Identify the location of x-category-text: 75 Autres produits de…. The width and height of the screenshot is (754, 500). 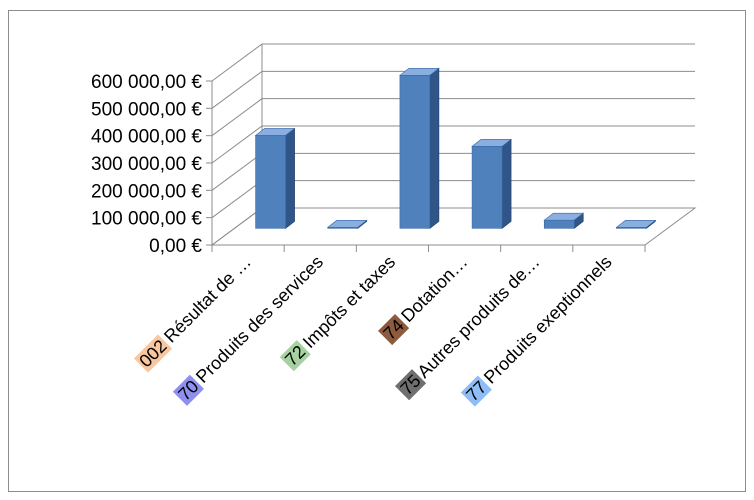
(469, 325).